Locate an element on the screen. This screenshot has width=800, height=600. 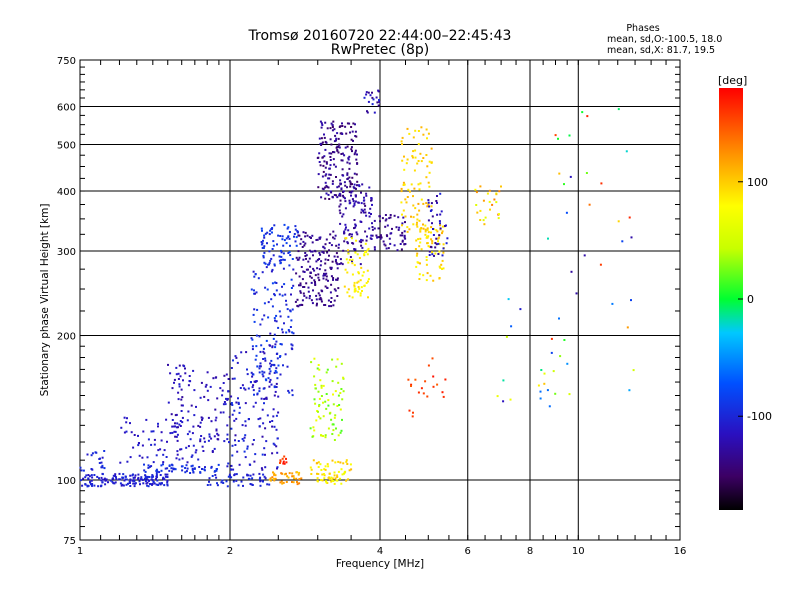
y-tick-label: 75 is located at coordinates (69, 541).